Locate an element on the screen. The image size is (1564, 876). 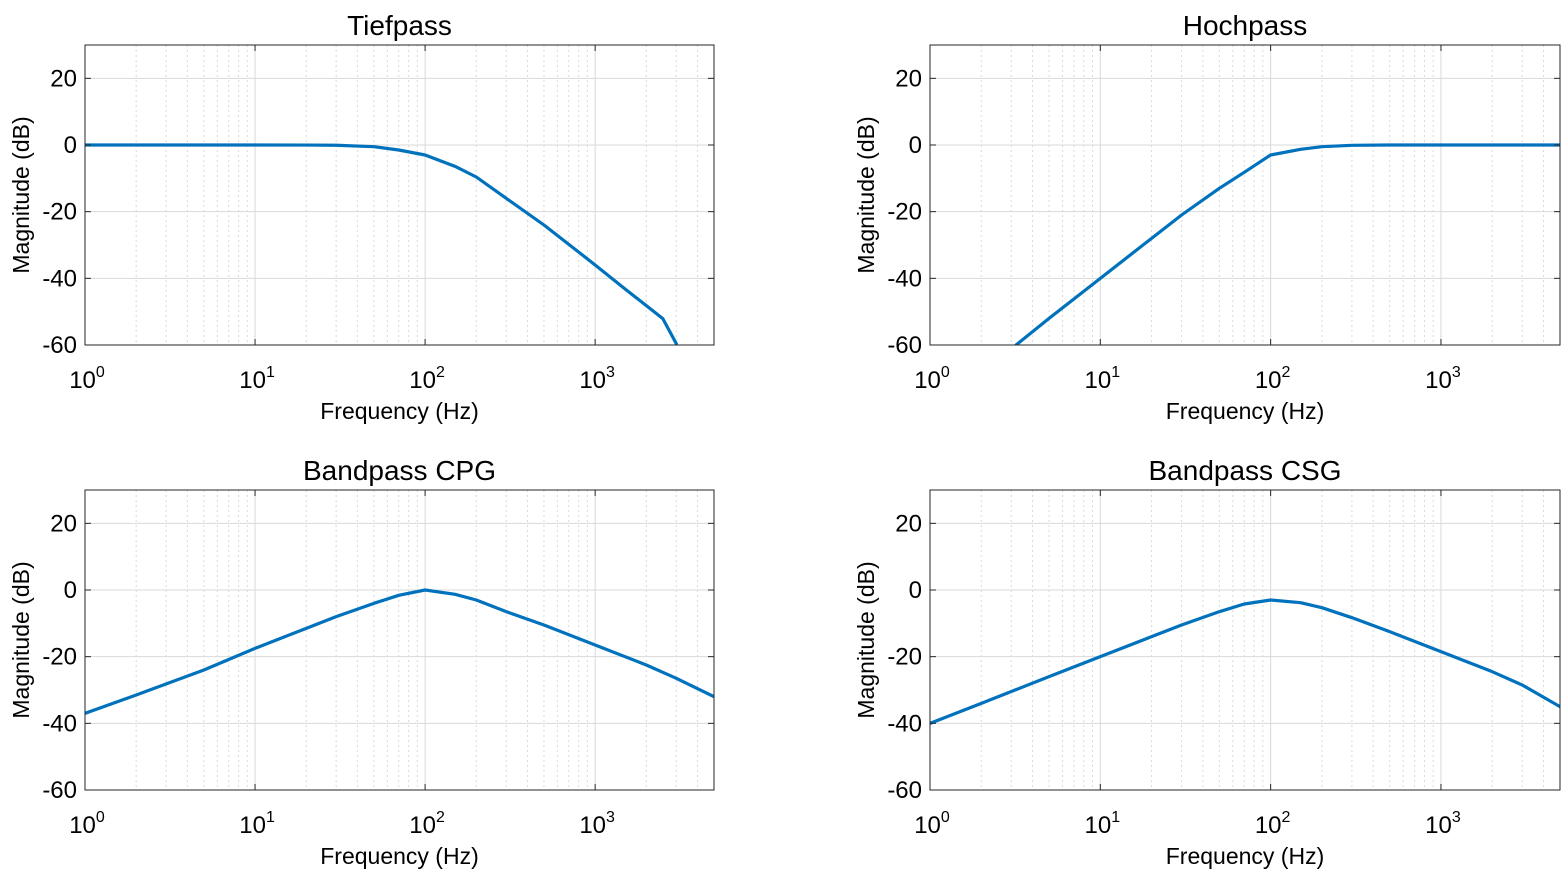
chart-title: Hochpass is located at coordinates (1245, 25).